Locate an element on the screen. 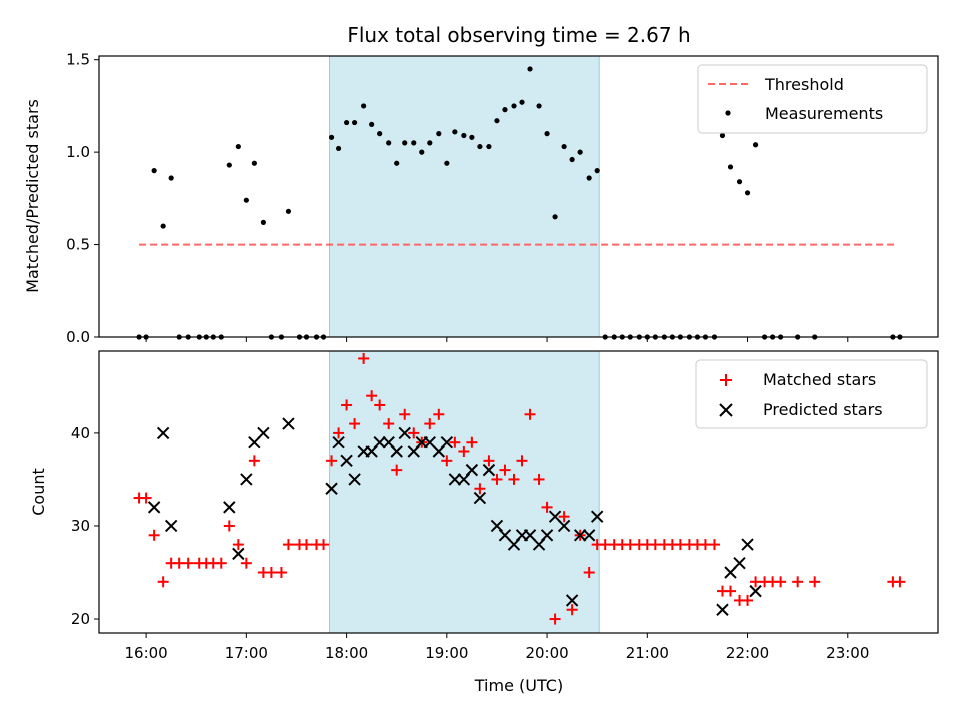 The height and width of the screenshot is (720, 960). legend-measurements-label: Measurements is located at coordinates (824, 113).